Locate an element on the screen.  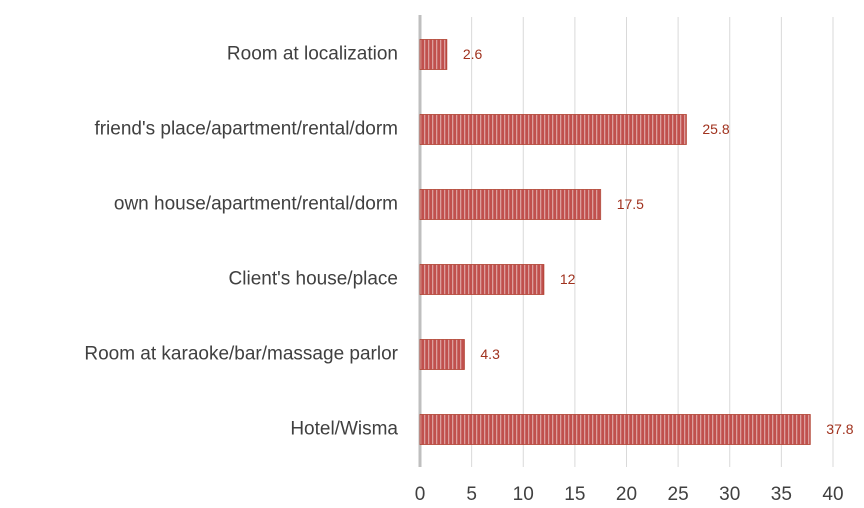
y-tick-label: Room at karaoke/bar/massage parlor is located at coordinates (241, 354).